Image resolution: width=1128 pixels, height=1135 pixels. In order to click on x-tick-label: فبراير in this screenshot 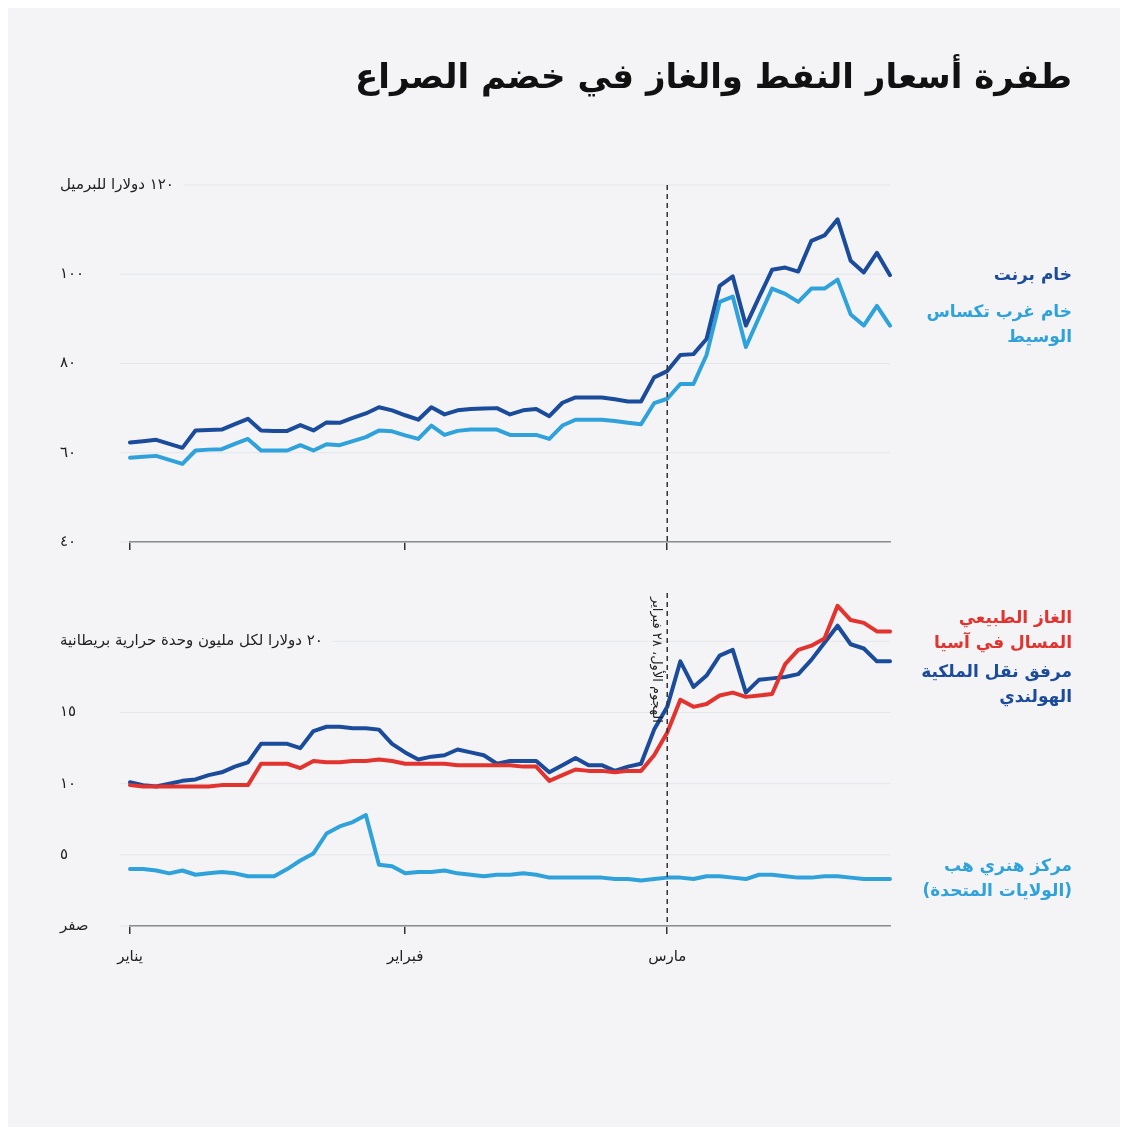, I will do `click(404, 955)`.